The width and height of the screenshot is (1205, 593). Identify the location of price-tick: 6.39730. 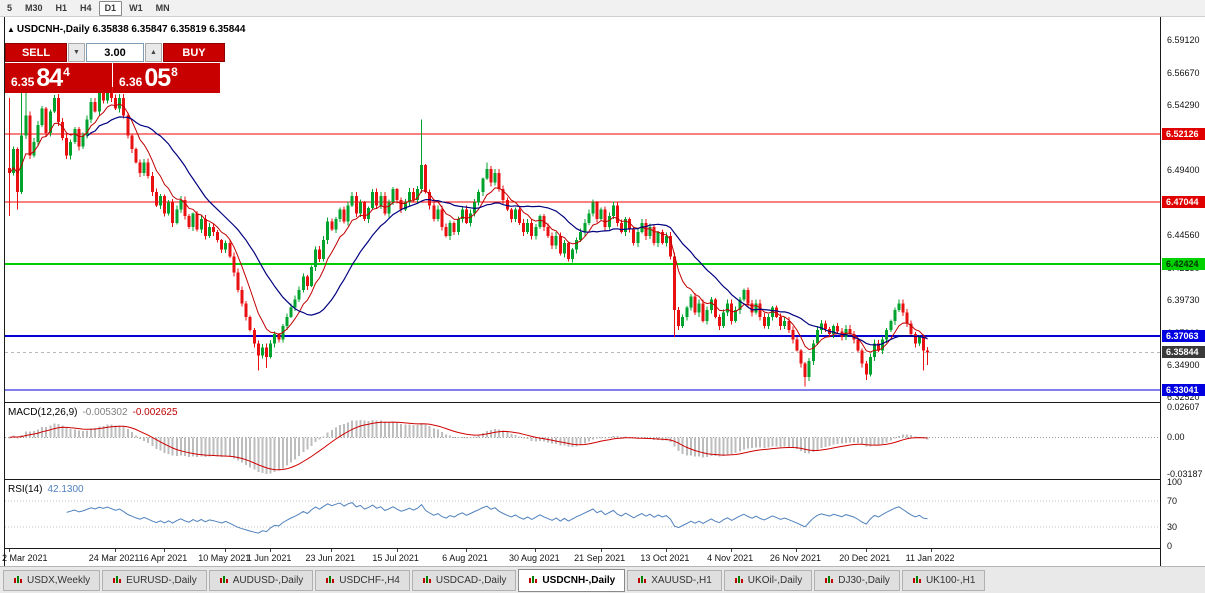
(1183, 300).